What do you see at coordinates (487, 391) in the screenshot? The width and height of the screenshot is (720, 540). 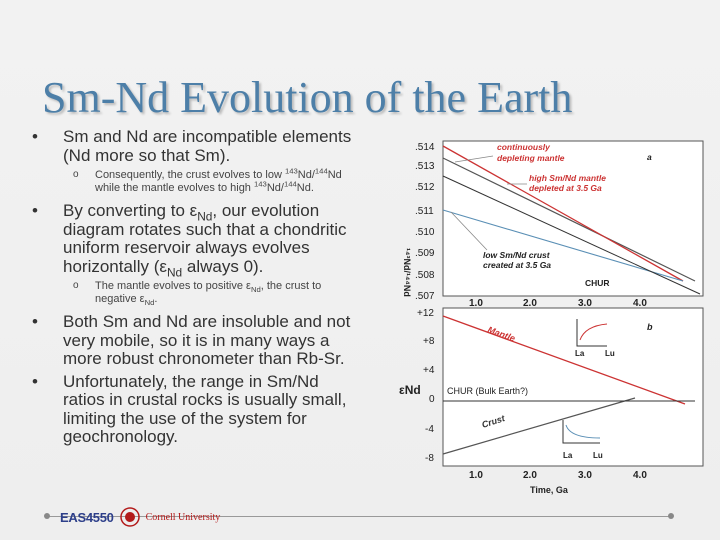 I see `label-chur-b: CHUR (Bulk Earth?)` at bounding box center [487, 391].